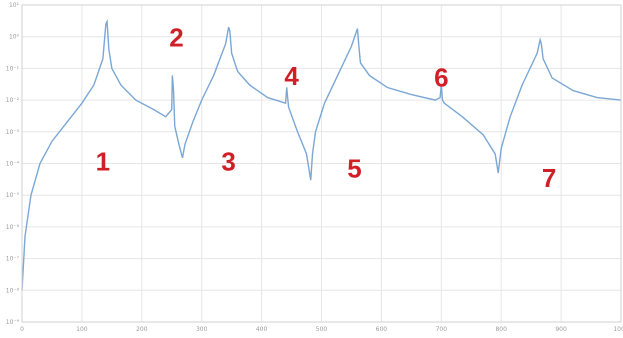 This screenshot has height=338, width=623. What do you see at coordinates (13, 290) in the screenshot?
I see `y-tick-label: 10⁻⁸` at bounding box center [13, 290].